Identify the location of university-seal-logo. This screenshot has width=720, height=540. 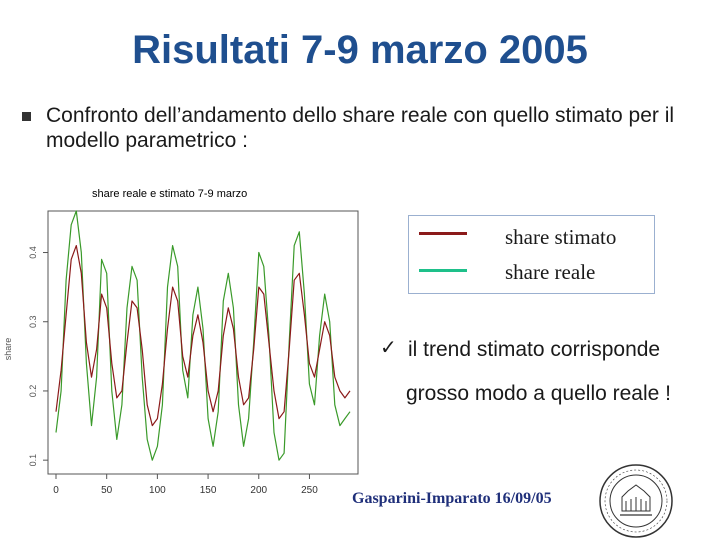
(636, 501).